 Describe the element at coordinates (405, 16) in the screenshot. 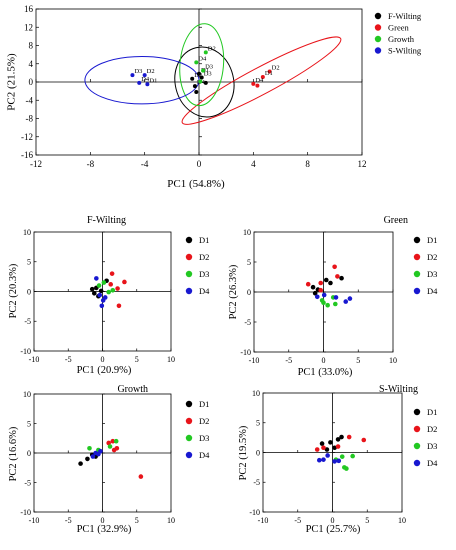

I see `legend-label: F-Wilting` at that location.